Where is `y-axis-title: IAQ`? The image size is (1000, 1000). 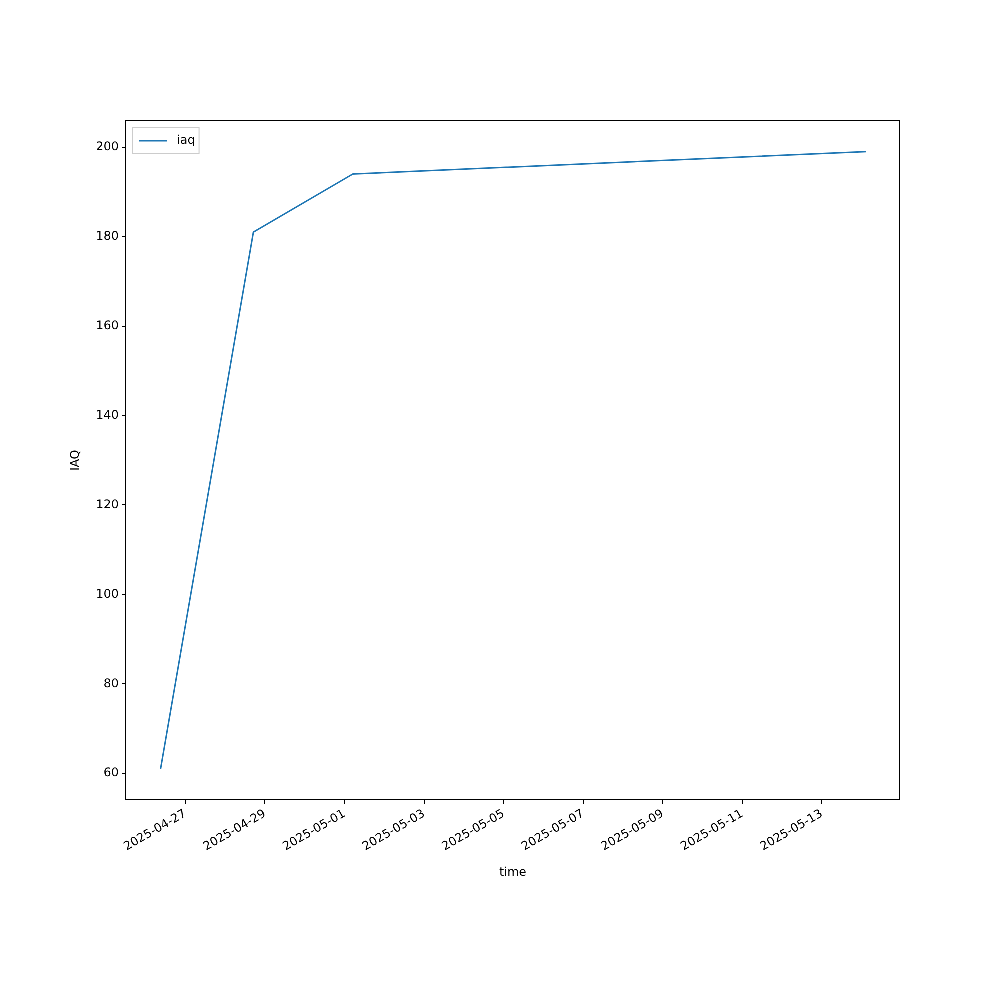
y-axis-title: IAQ is located at coordinates (75, 460).